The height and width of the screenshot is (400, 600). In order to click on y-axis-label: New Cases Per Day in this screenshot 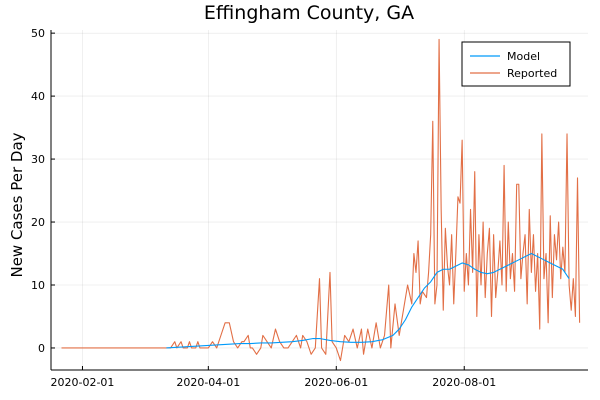, I will do `click(17, 204)`.